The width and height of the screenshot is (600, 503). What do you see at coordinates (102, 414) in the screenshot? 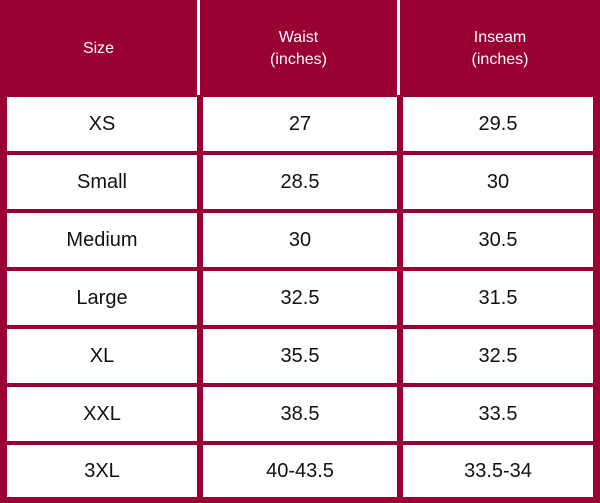
I see `cell-size-xxl: XXL` at bounding box center [102, 414].